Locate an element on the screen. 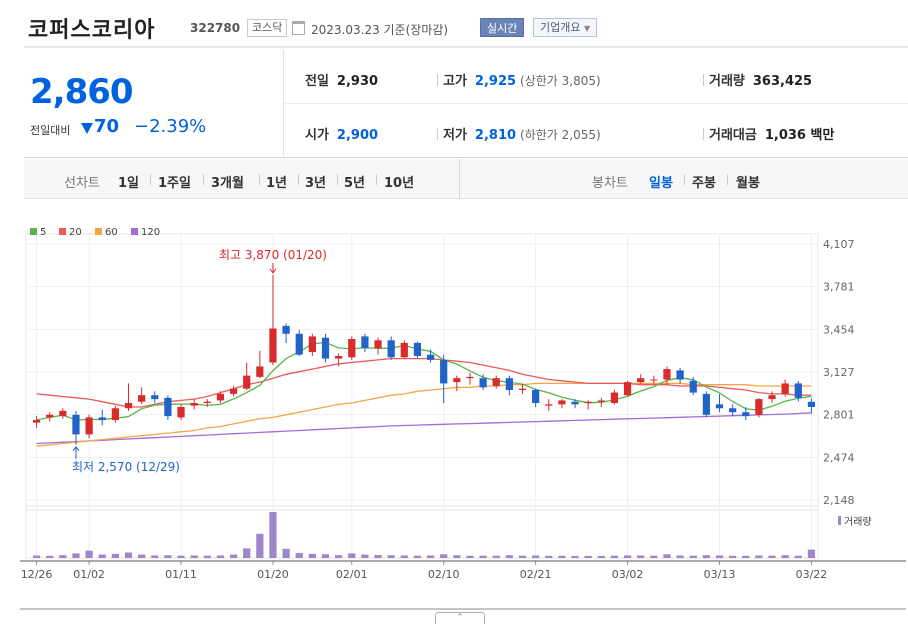  x-tick-label: 03/02 is located at coordinates (628, 574).